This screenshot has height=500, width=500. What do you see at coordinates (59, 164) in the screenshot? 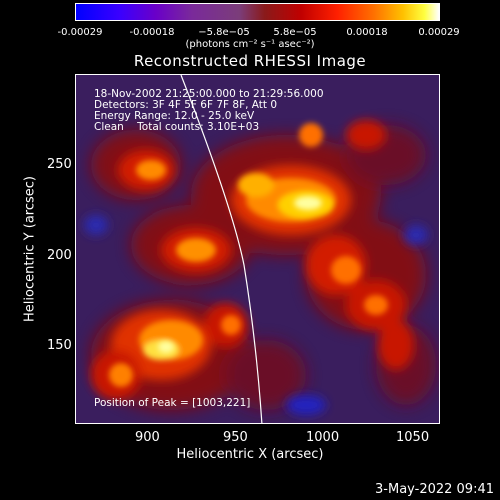
I see `y-tick-label: 250` at bounding box center [59, 164].